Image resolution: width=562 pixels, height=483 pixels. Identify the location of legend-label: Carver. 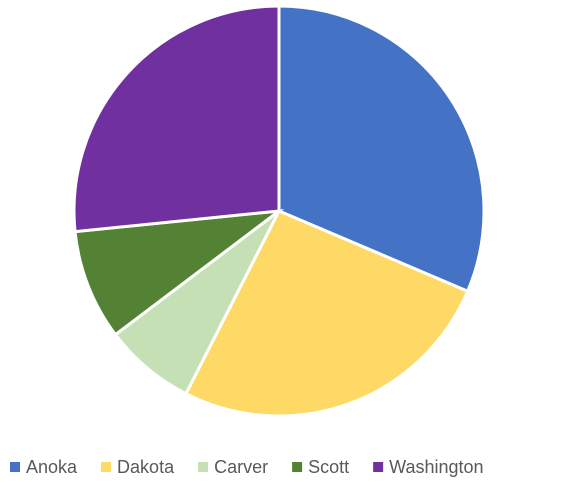
(241, 467).